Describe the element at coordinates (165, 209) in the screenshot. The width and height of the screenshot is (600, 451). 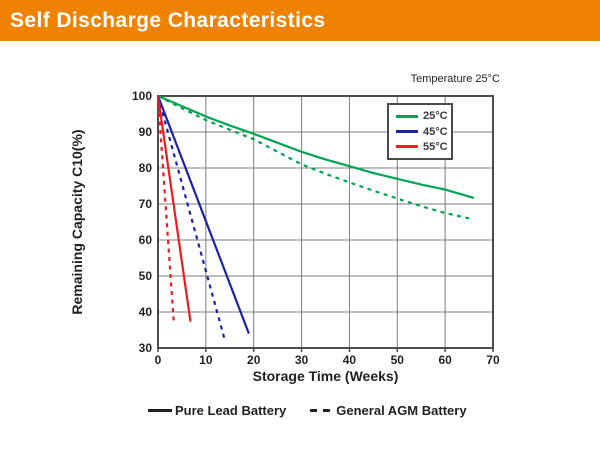
I see `series-line-55-c-general-agm-battery` at that location.